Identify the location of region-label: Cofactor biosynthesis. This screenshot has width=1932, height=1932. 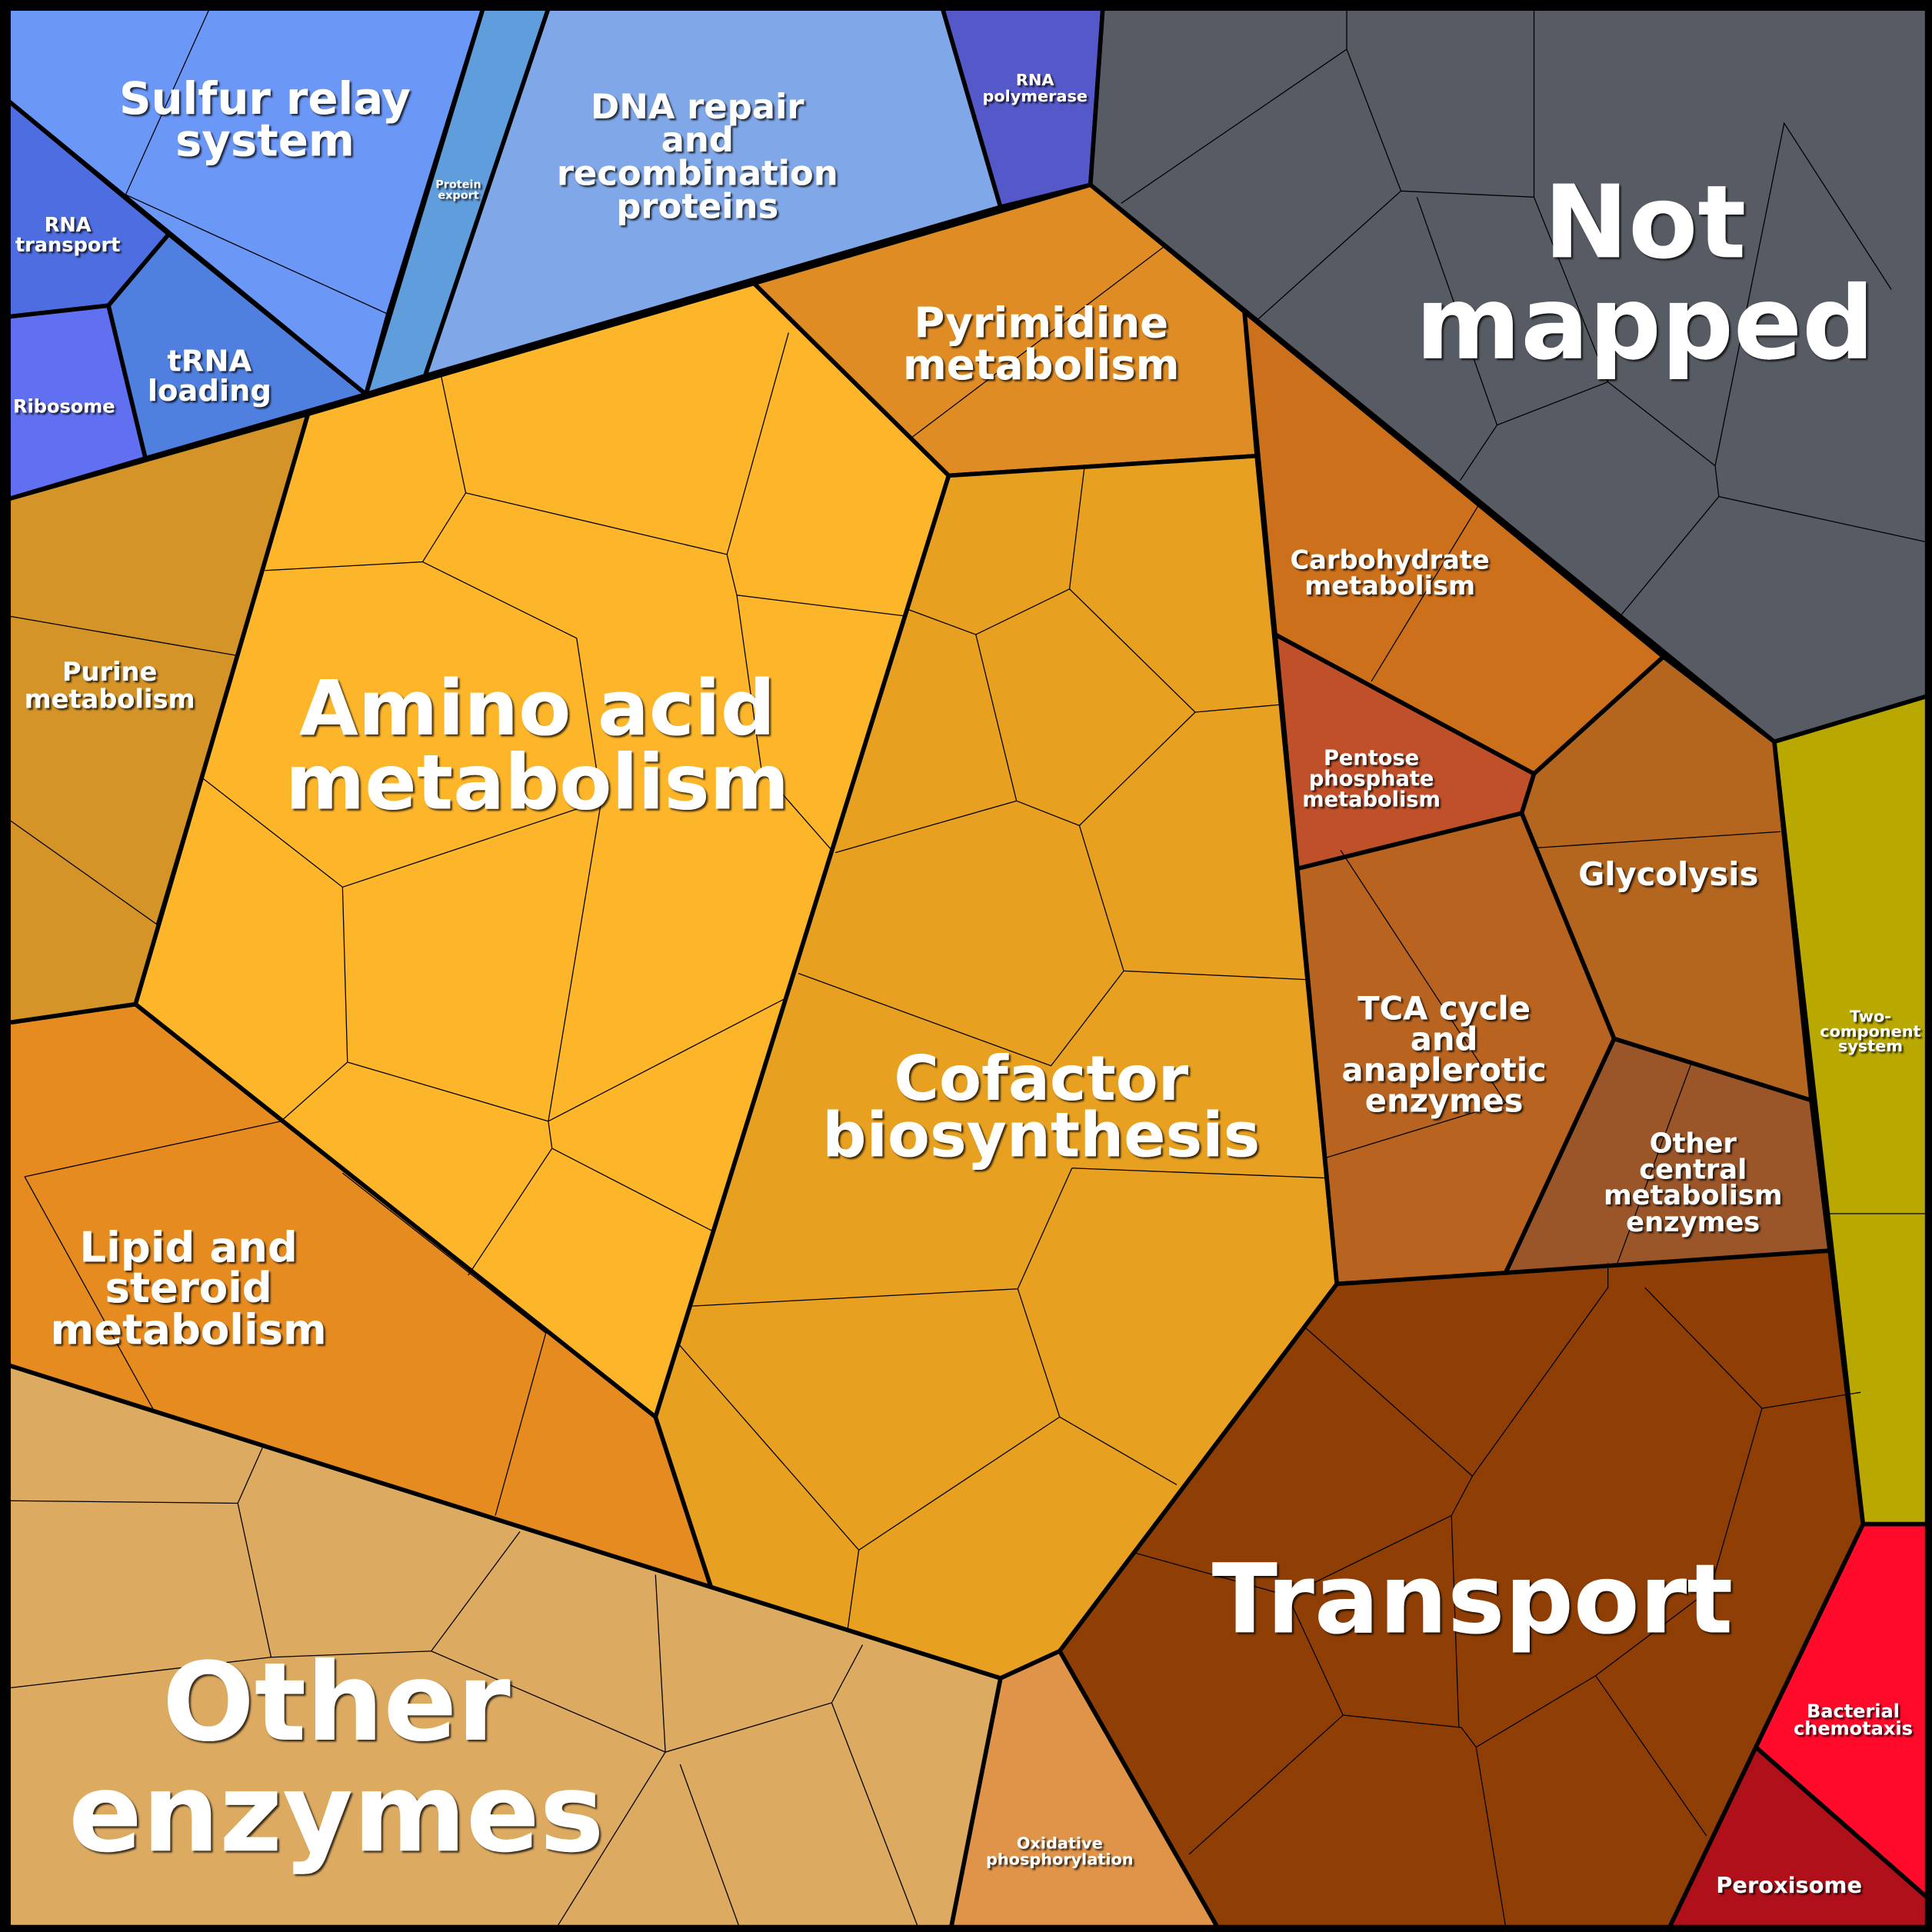
(1041, 1106).